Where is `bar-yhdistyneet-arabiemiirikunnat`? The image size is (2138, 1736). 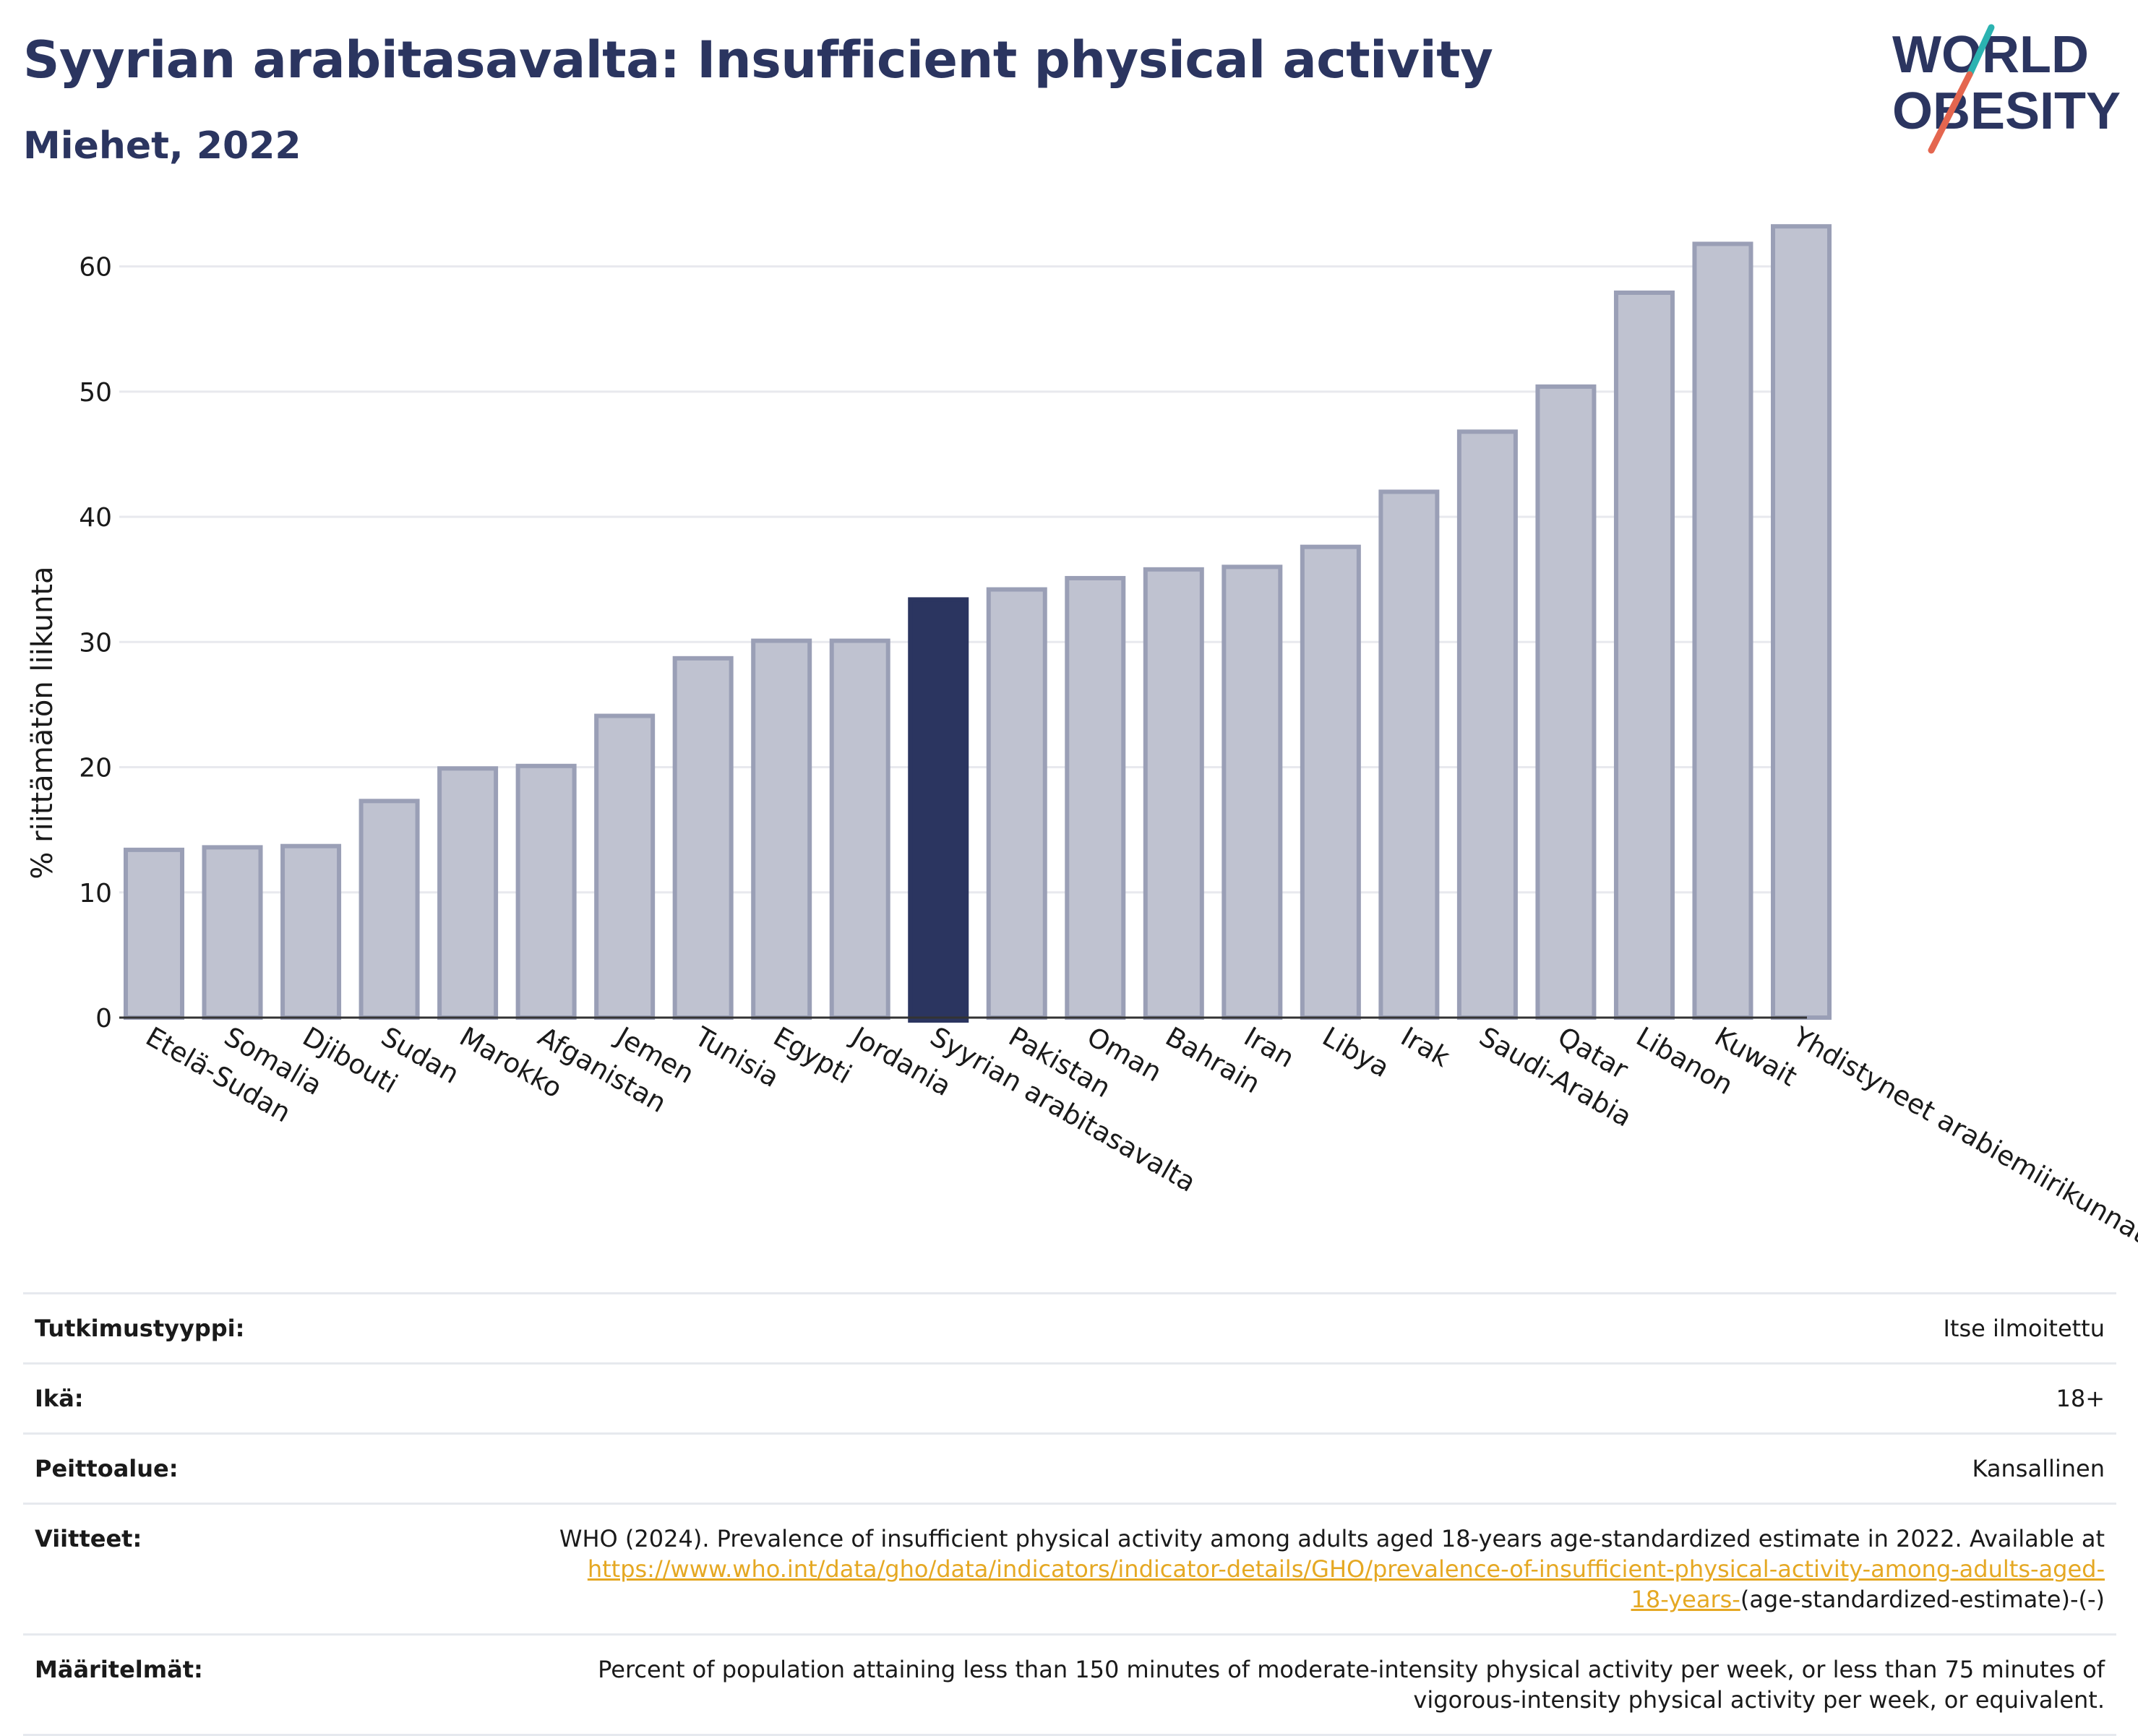 bar-yhdistyneet-arabiemiirikunnat is located at coordinates (1801, 622).